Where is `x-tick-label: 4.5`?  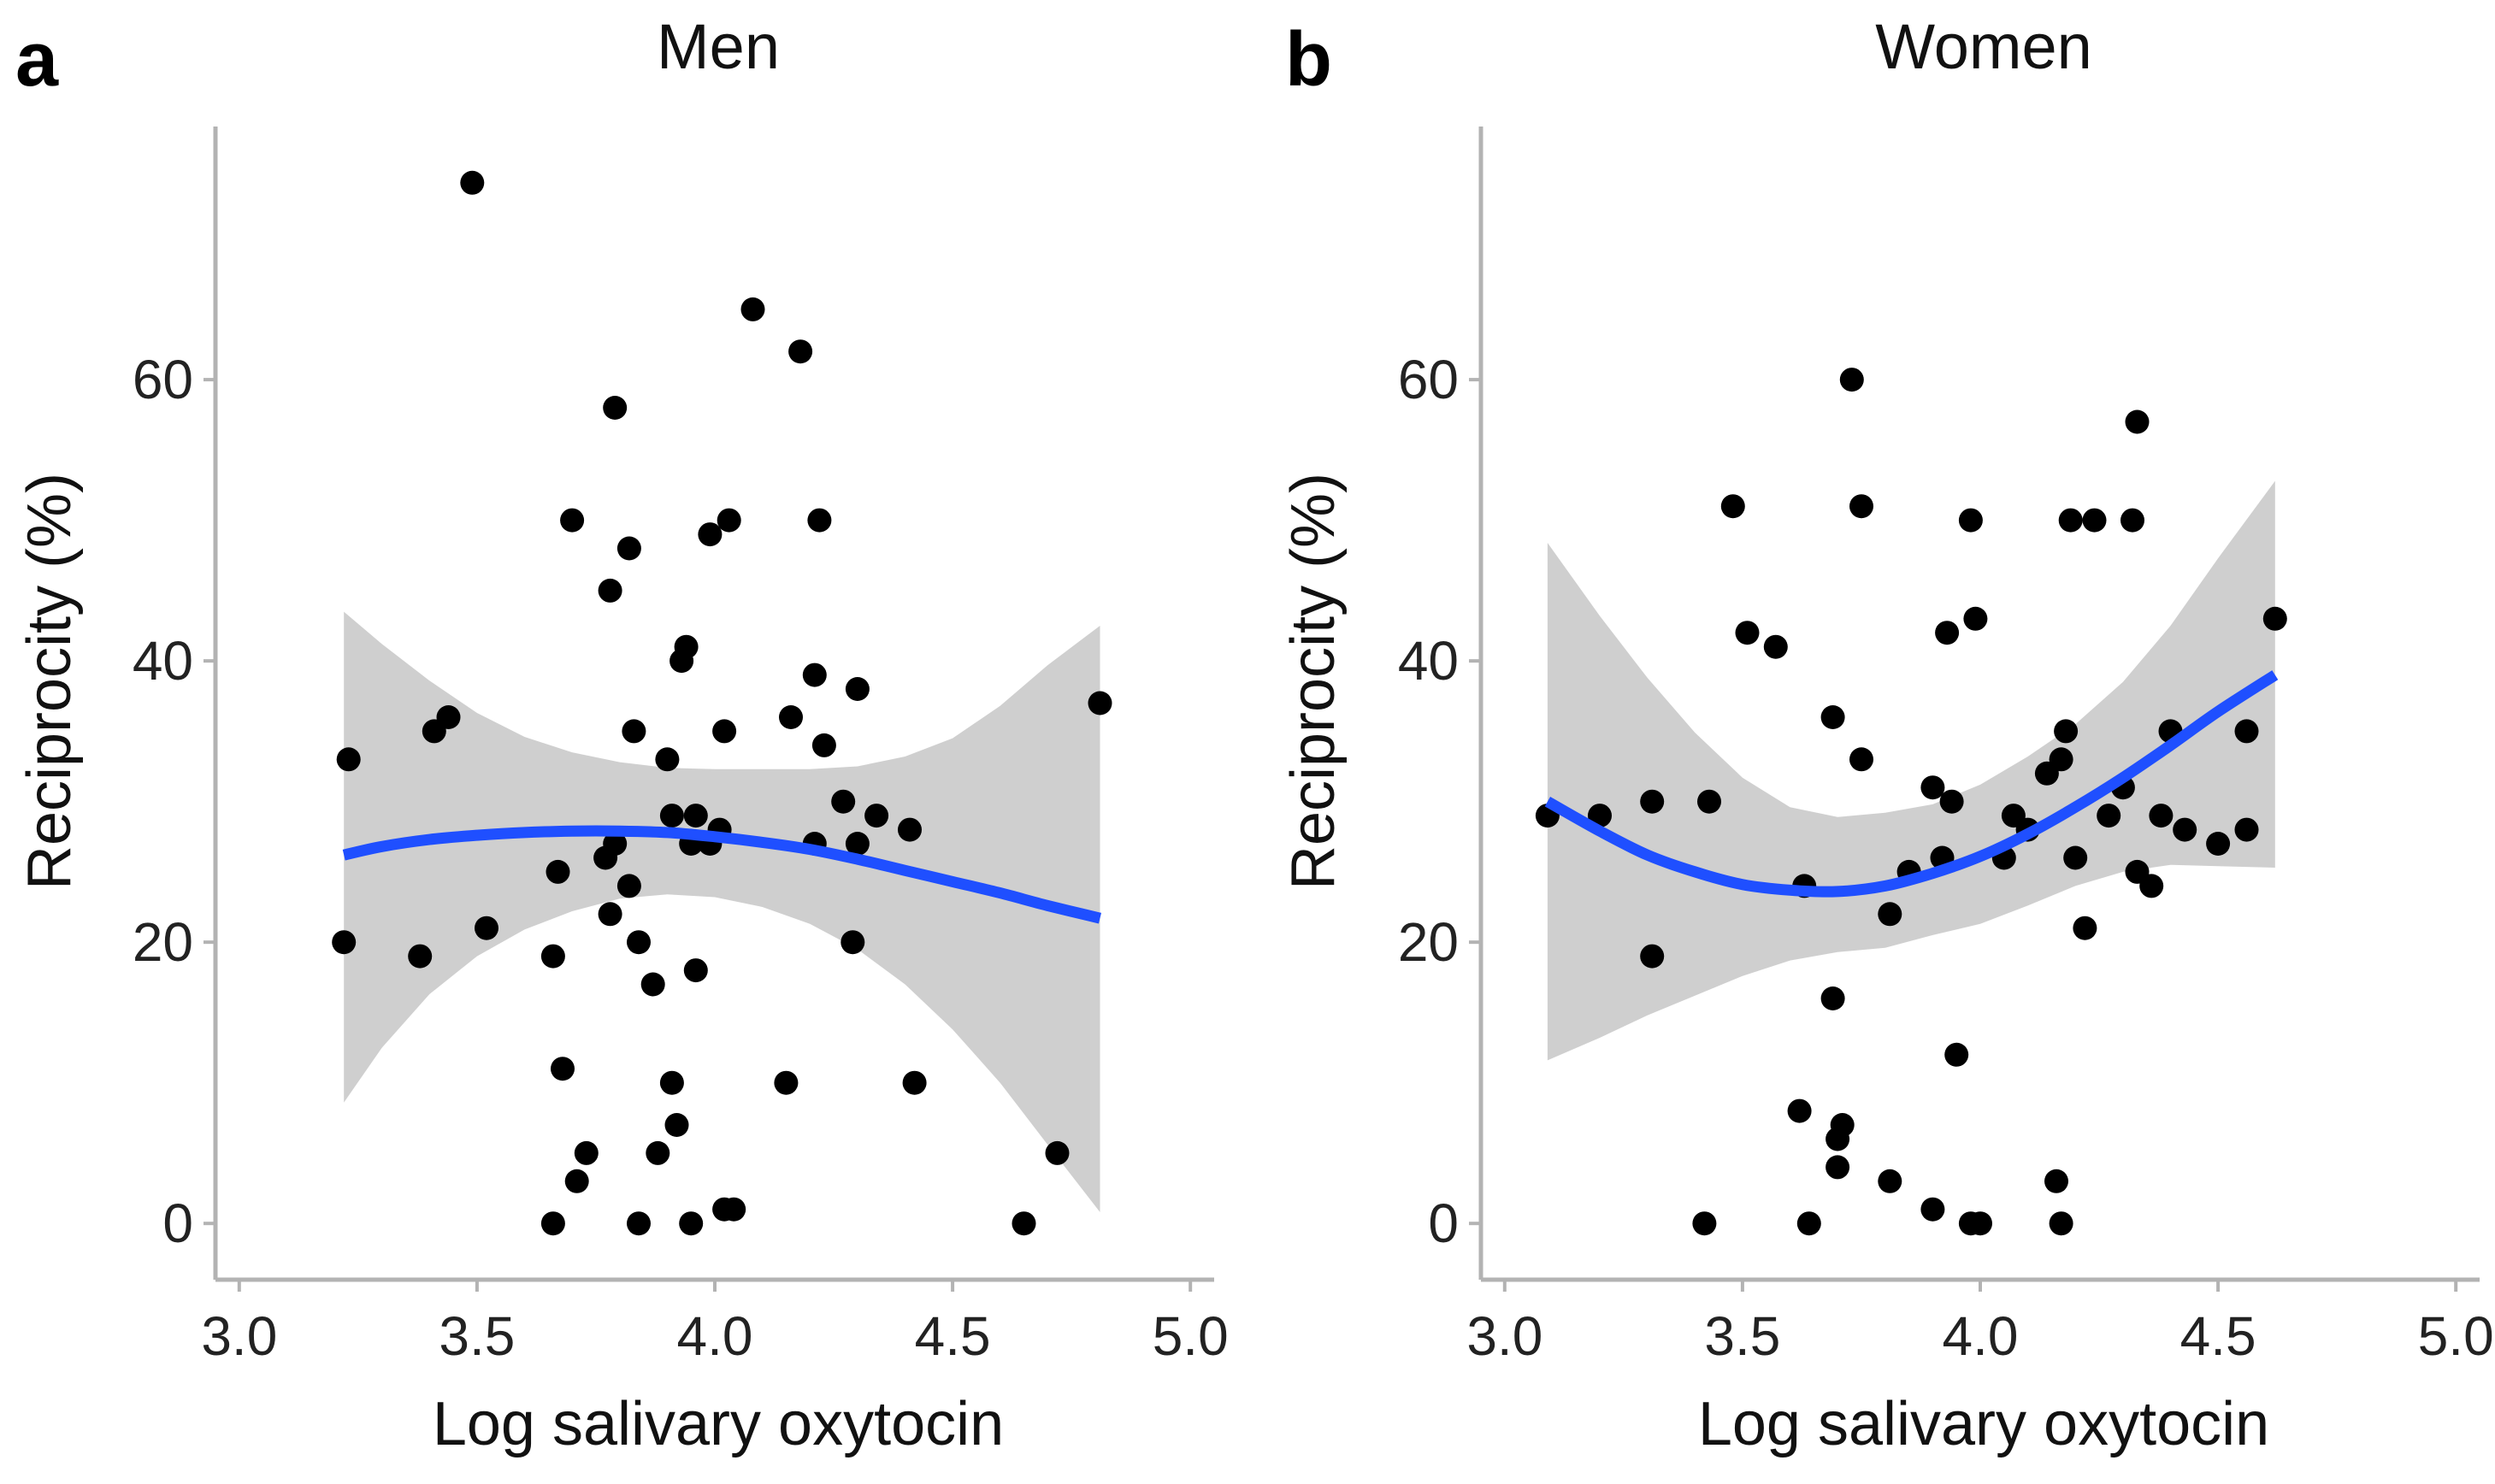
x-tick-label: 4.5 is located at coordinates (953, 1336).